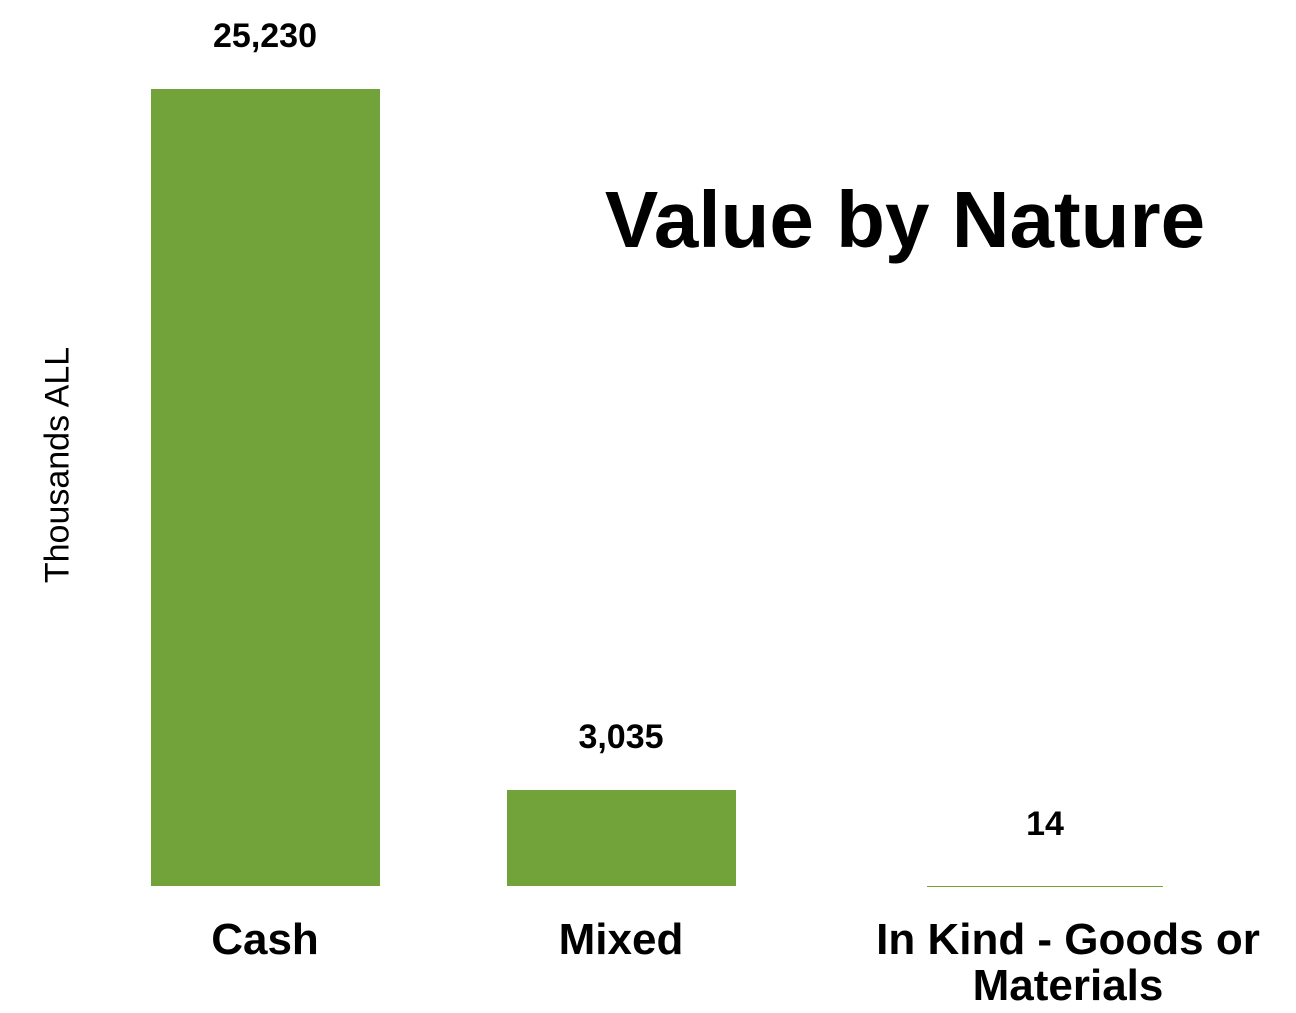  What do you see at coordinates (265, 36) in the screenshot?
I see `value-label: 25,230` at bounding box center [265, 36].